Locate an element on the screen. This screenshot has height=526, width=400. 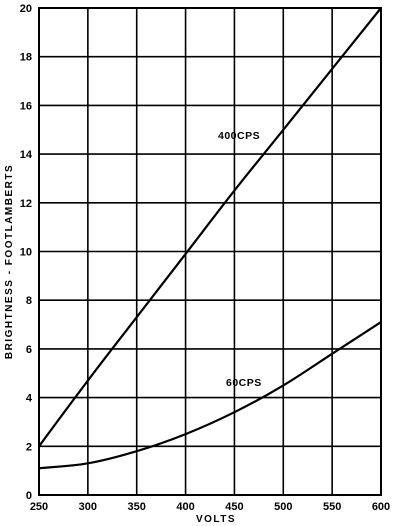
y-tick-labels: 0 2 4 6 8 10 12 14 16 18 20 is located at coordinates (26, 252).